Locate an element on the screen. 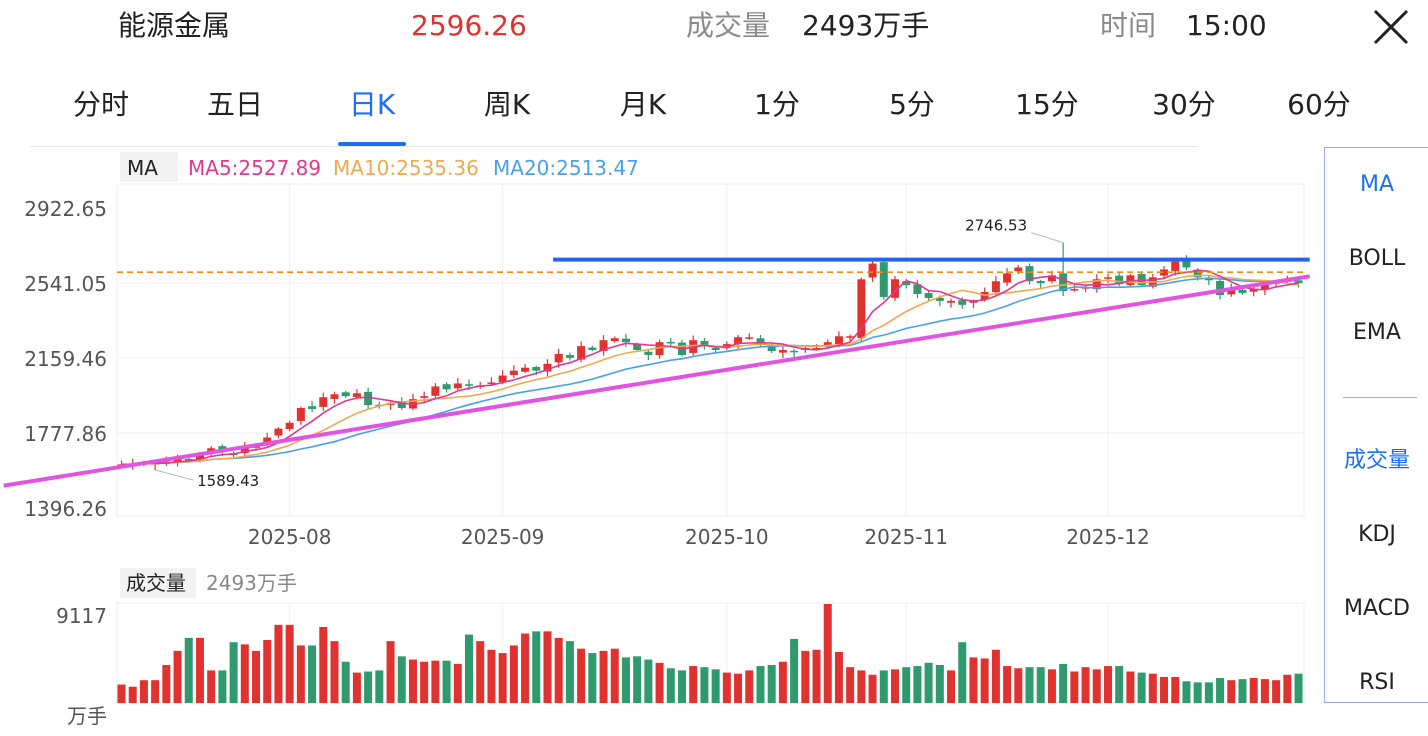  indicator-rsi: RSI is located at coordinates (1377, 682).